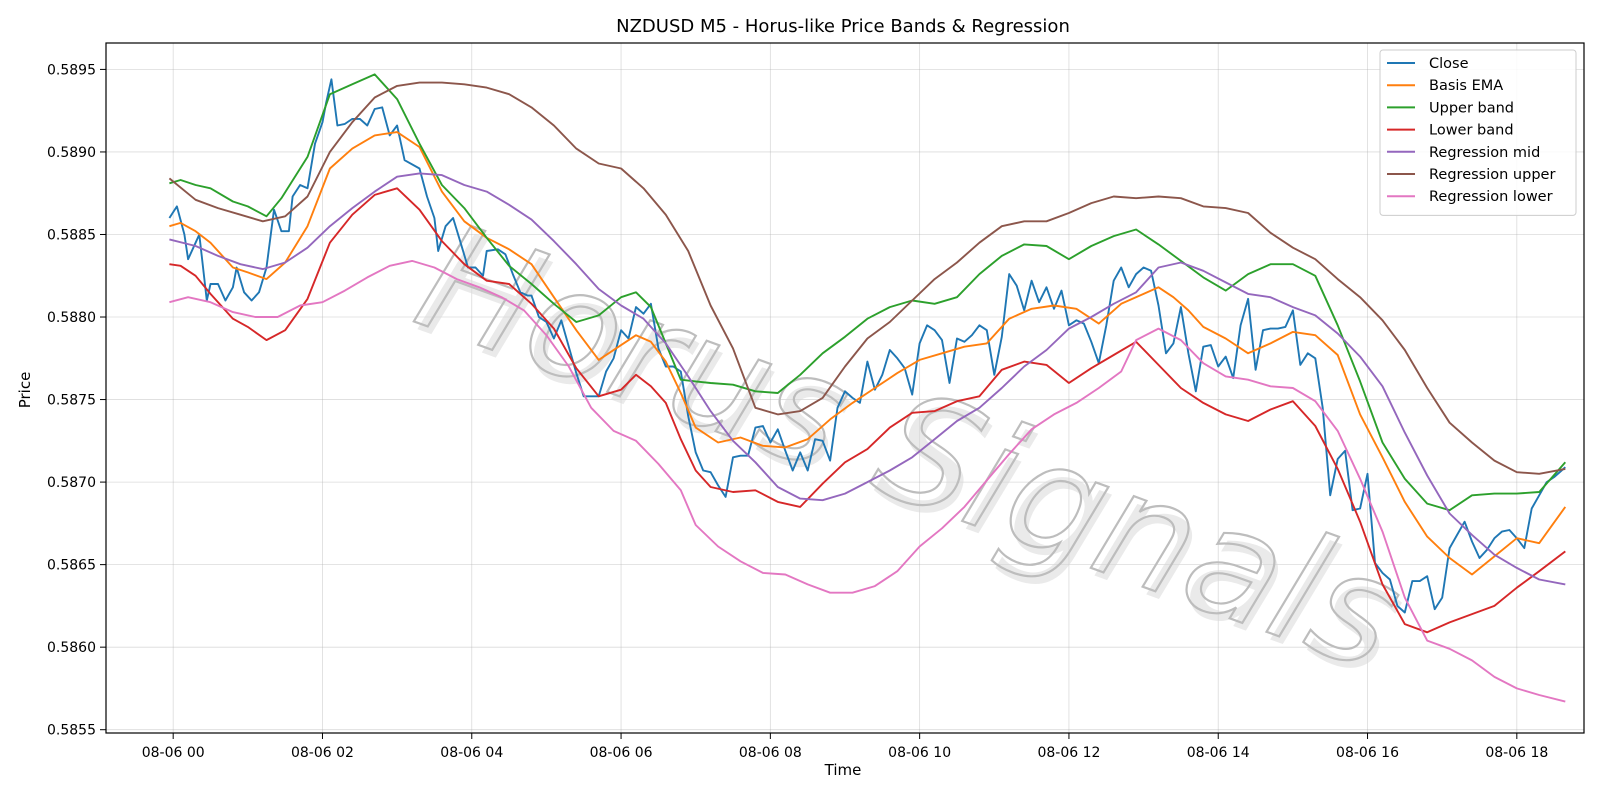 Image resolution: width=1600 pixels, height=800 pixels. I want to click on y-tick-label: 0.5870, so click(71, 483).